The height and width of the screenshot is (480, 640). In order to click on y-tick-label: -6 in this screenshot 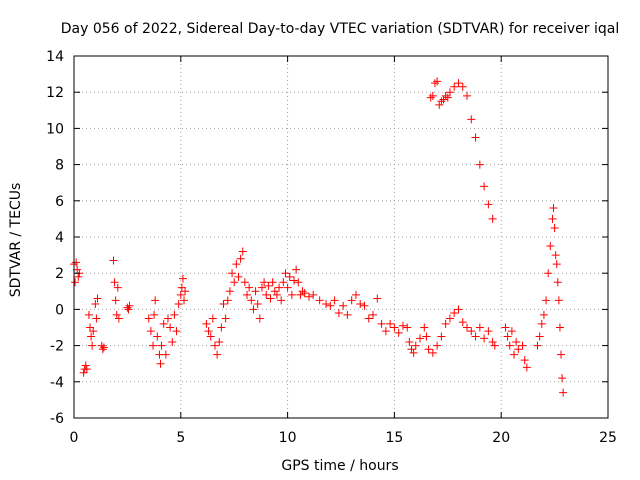, I will do `click(57, 419)`.